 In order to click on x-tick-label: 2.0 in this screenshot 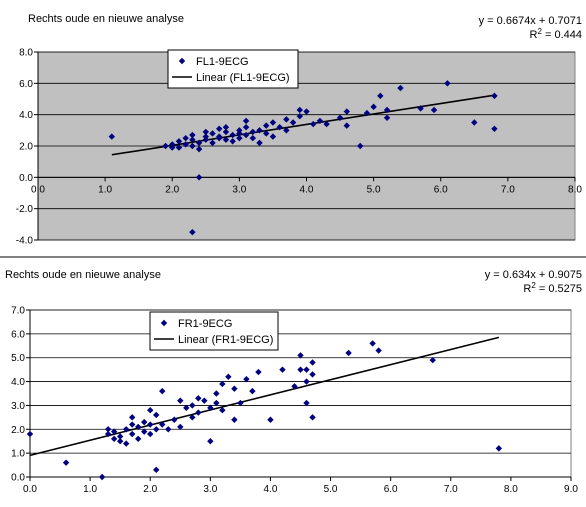, I will do `click(150, 489)`.